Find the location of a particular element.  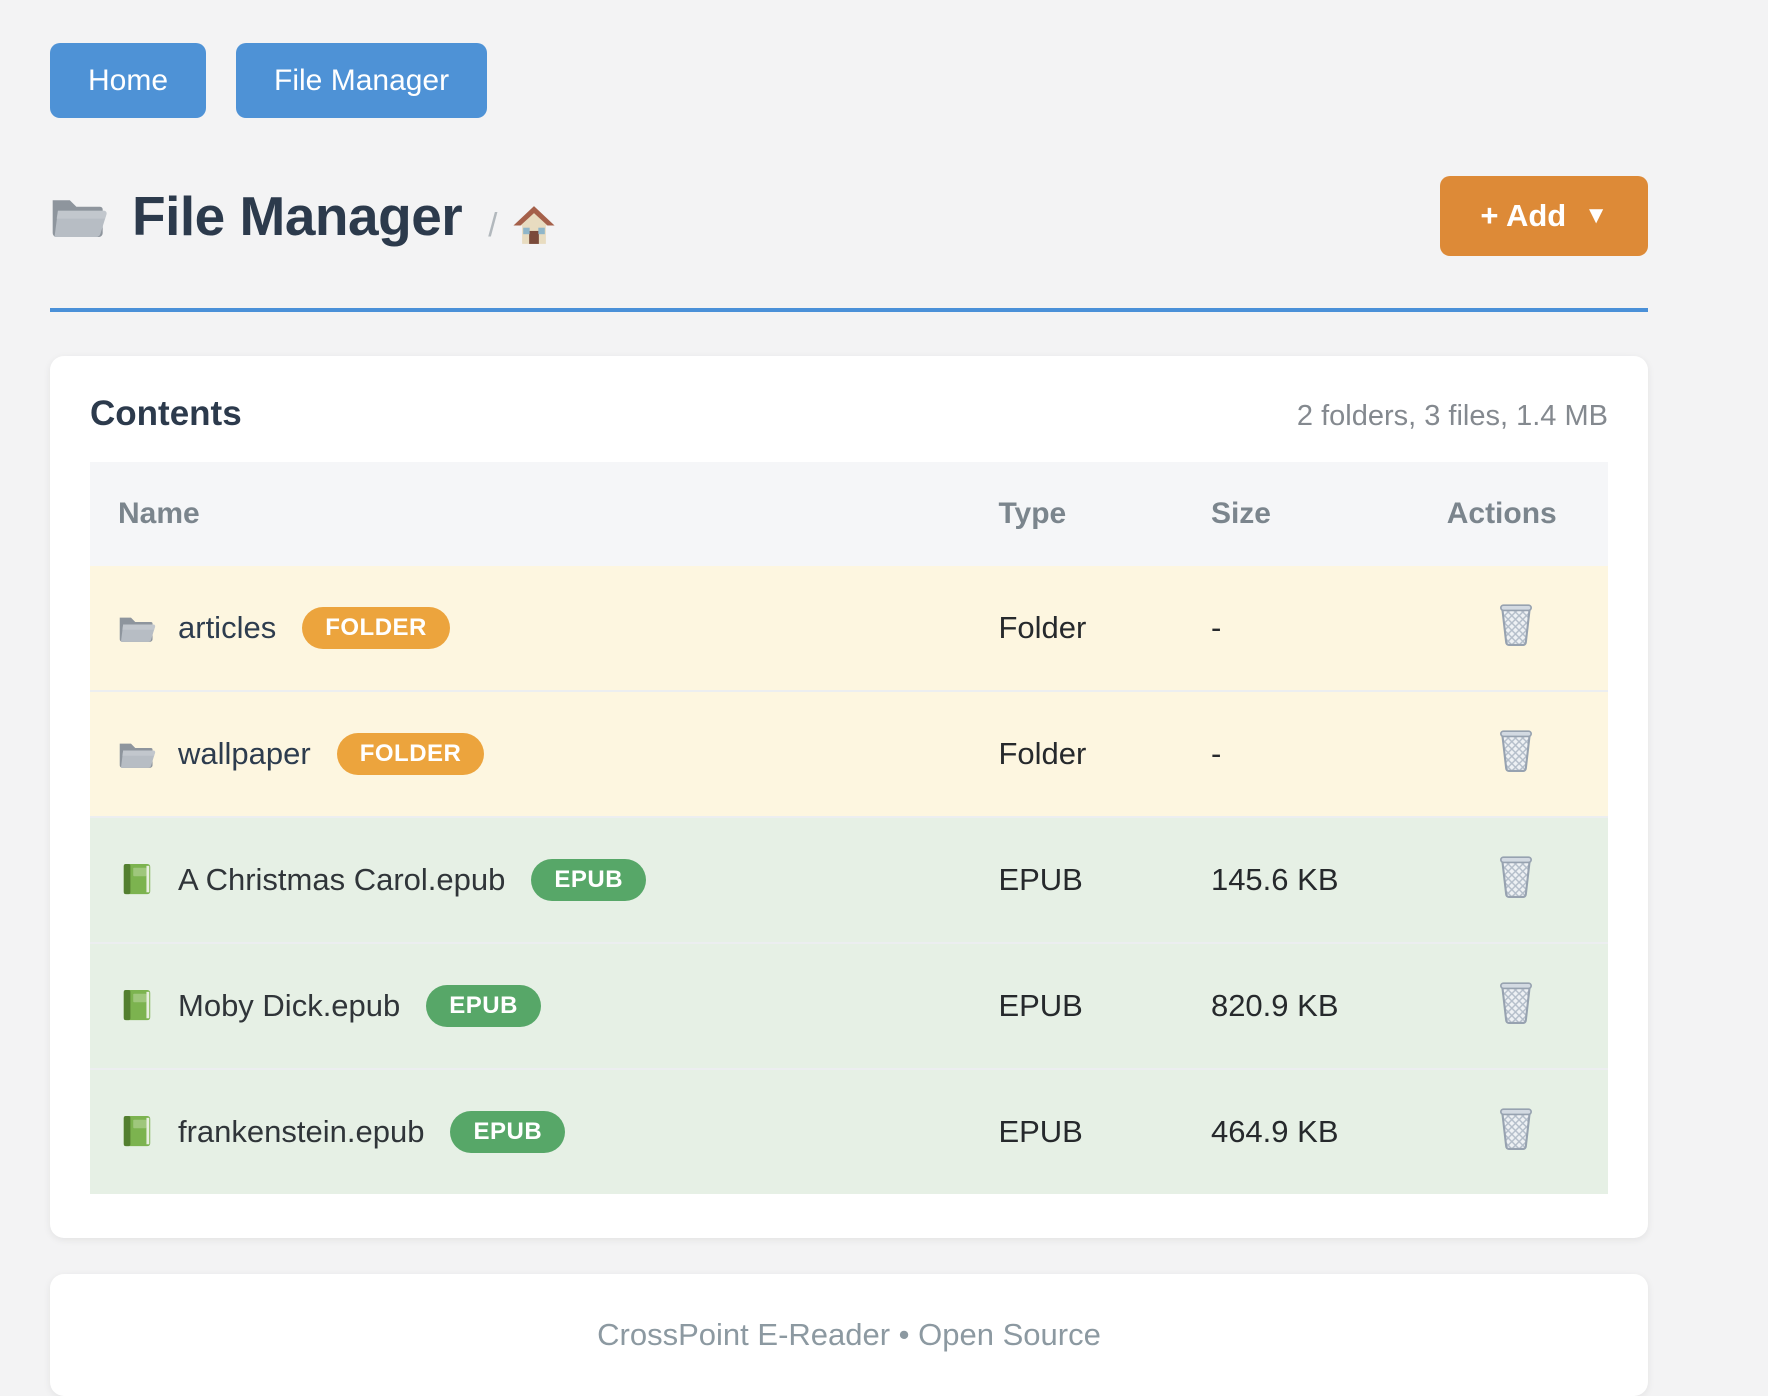

file-name-cell: frankenstein.epub EPUB is located at coordinates (544, 1132).